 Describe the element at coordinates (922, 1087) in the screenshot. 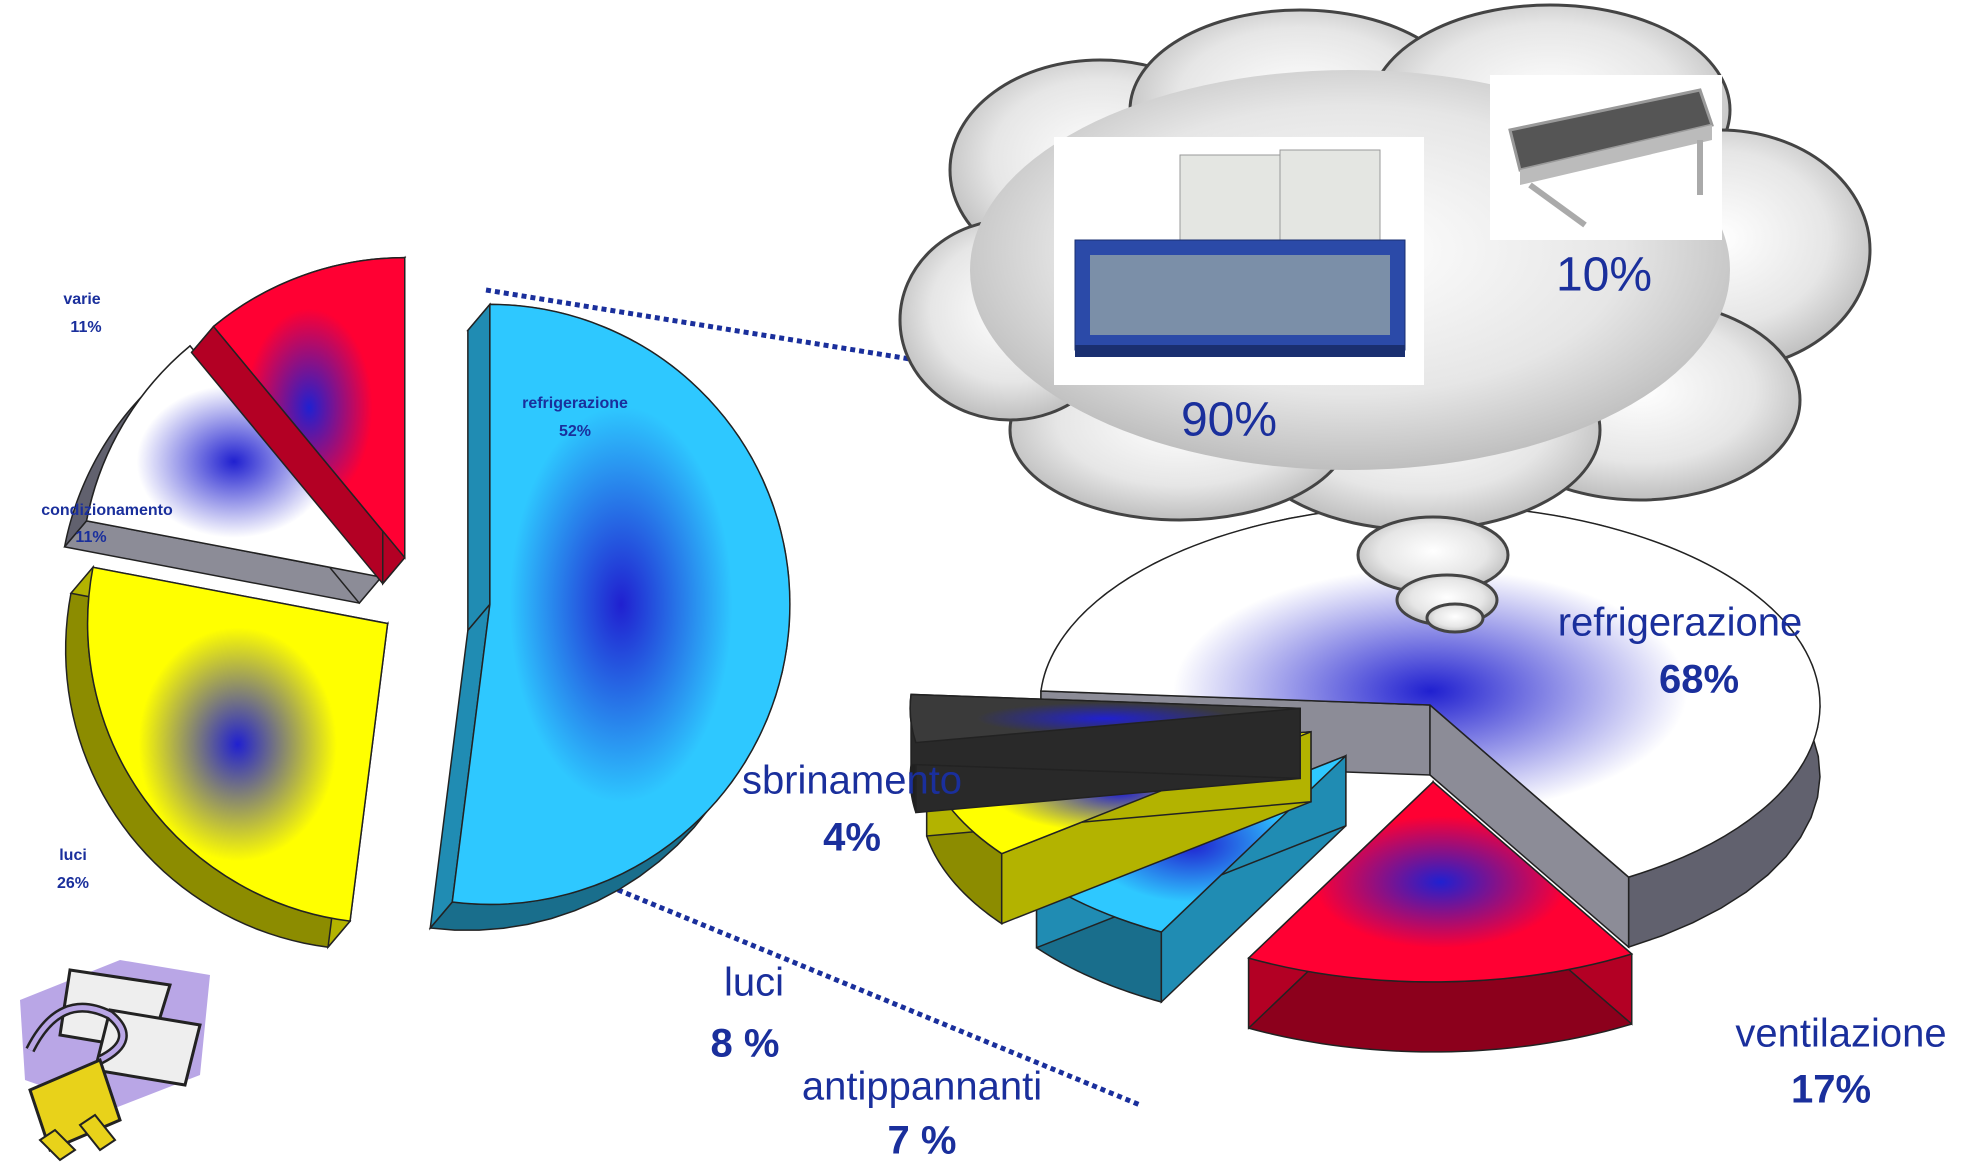

I see `slice-label: antippannanti` at that location.